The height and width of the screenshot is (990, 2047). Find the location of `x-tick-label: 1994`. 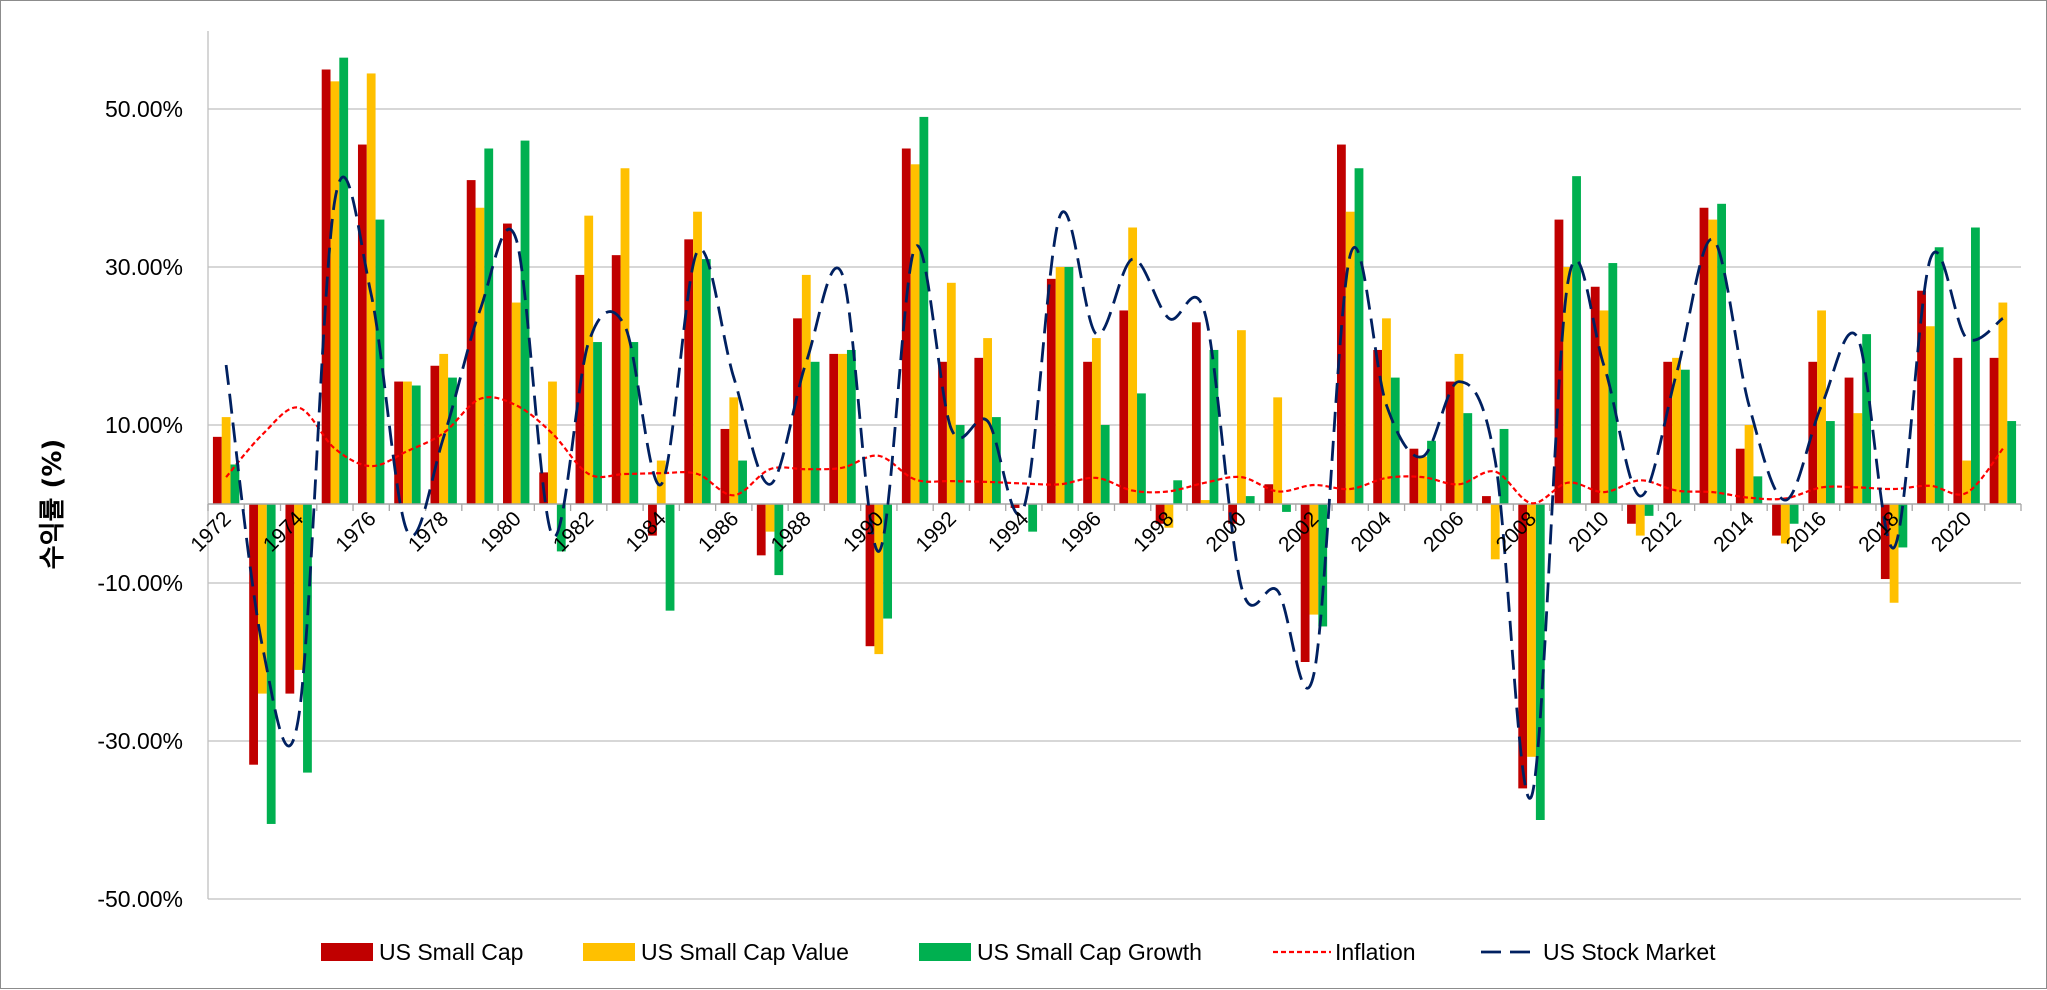

x-tick-label: 1994 is located at coordinates (1009, 532).